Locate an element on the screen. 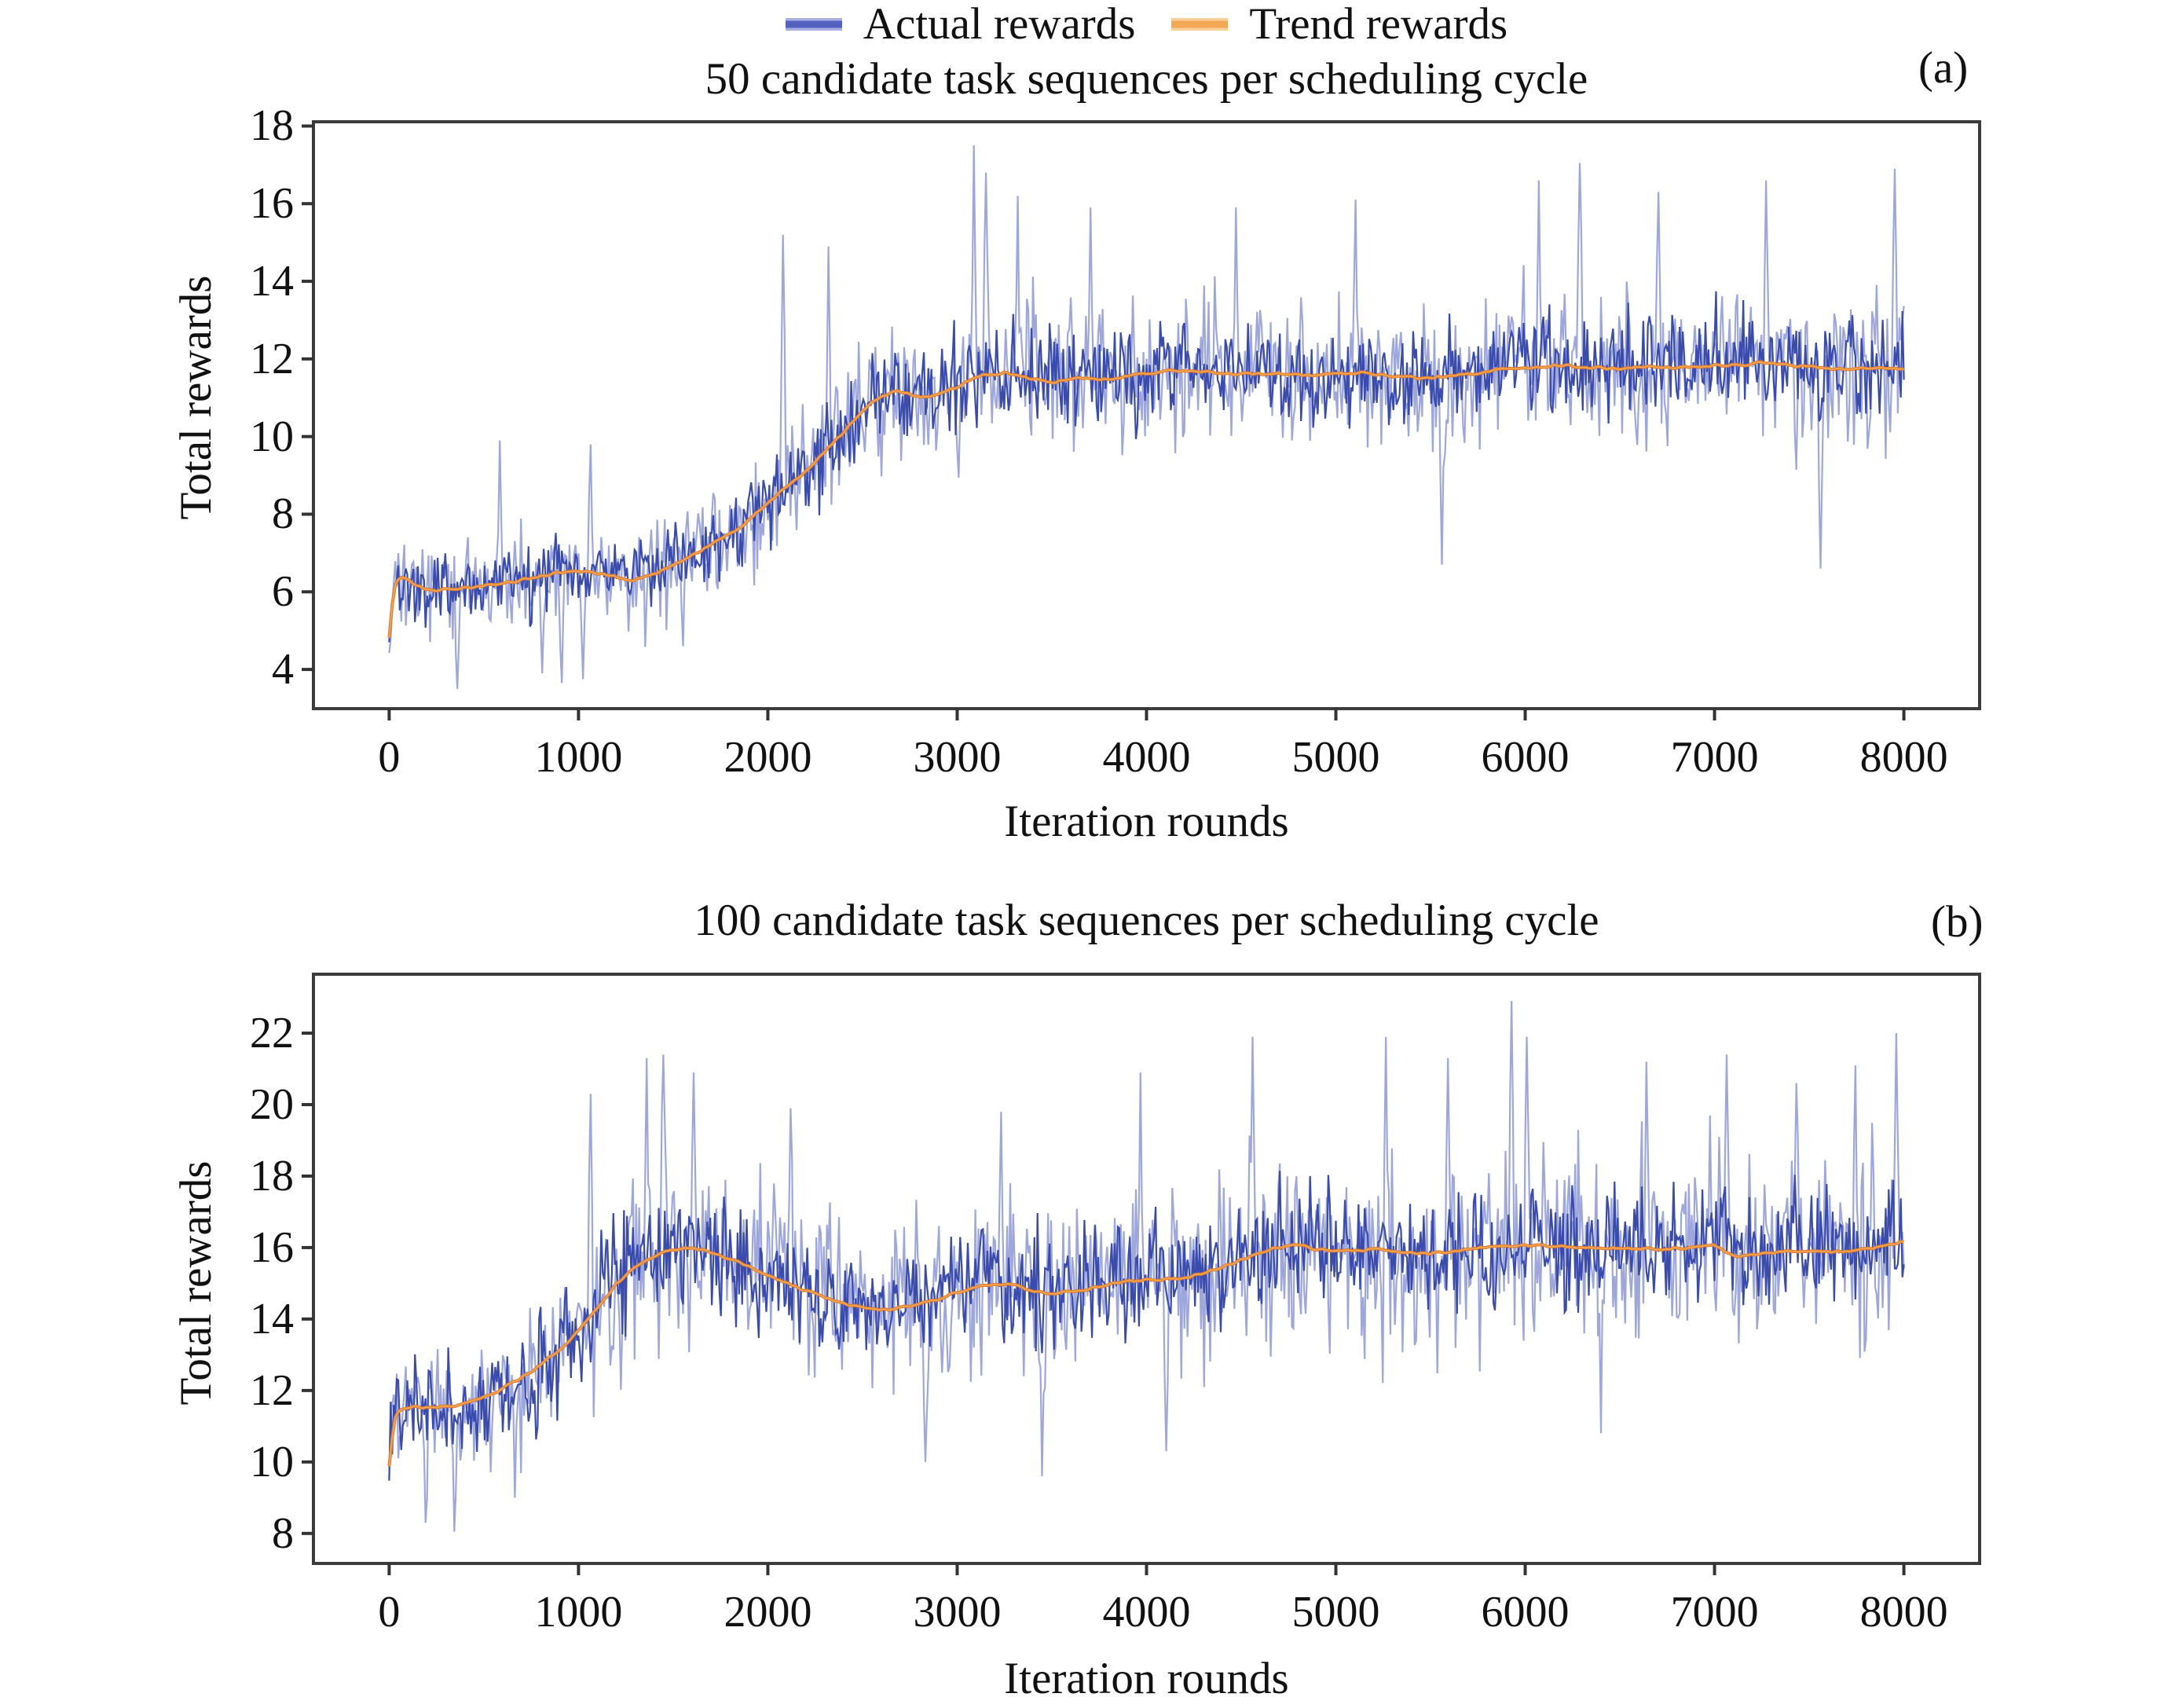 The width and height of the screenshot is (2165, 1708). actual-rewards-line-sample is located at coordinates (814, 24).